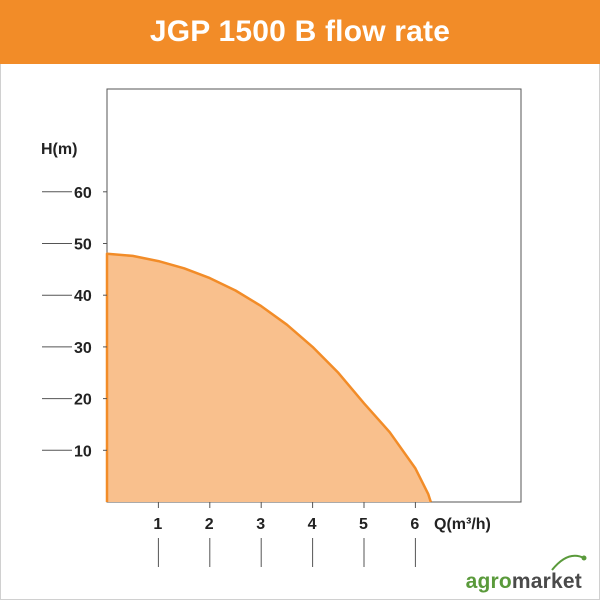  I want to click on y-tick-label: 40, so click(83, 296).